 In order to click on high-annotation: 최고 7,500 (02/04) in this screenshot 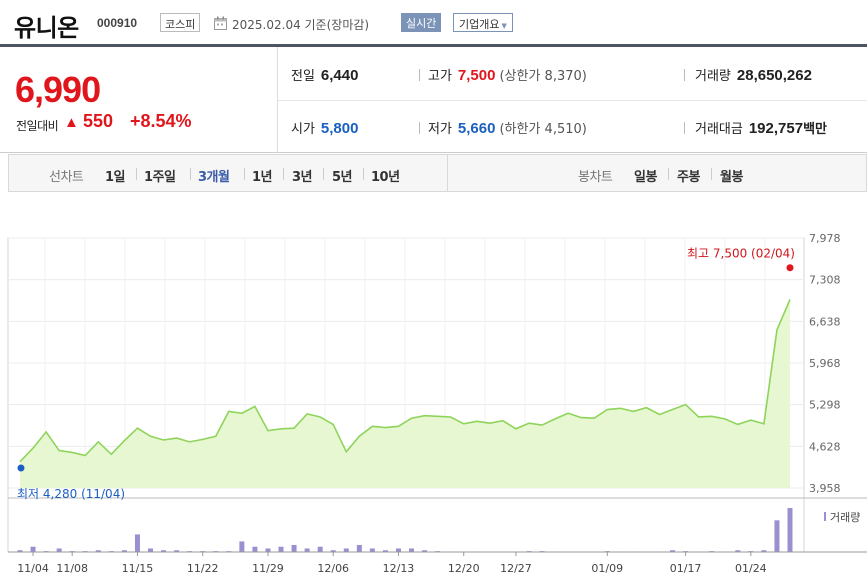, I will do `click(741, 254)`.